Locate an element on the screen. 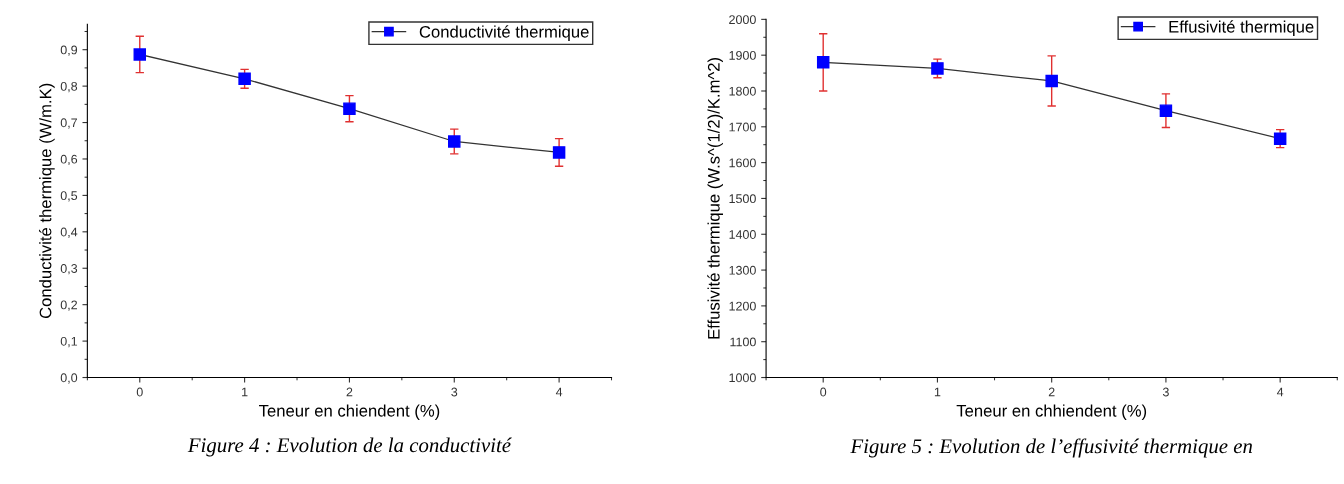 This screenshot has height=484, width=1344. y-tick-label: 0,0 is located at coordinates (69, 378).